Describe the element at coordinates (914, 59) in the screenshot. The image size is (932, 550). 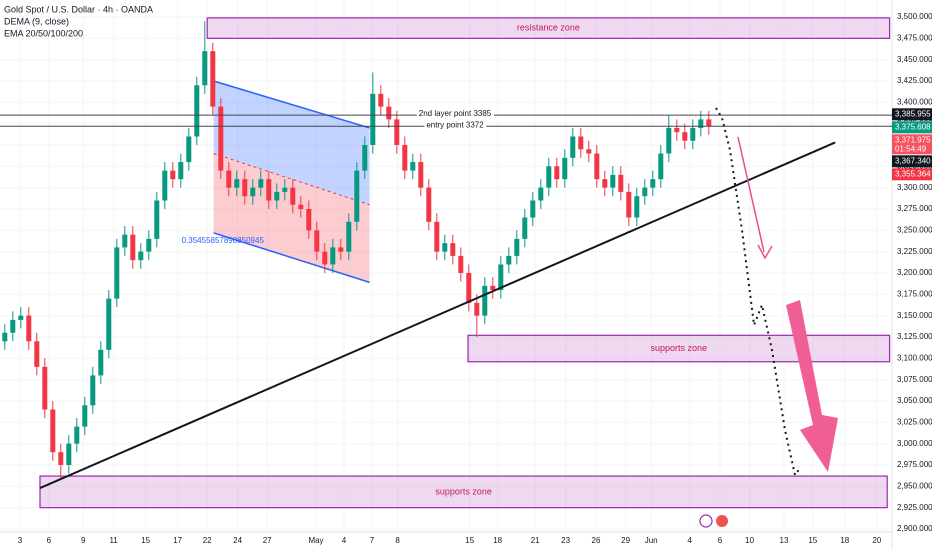
I see `y-tick-label: 3,450.000` at that location.